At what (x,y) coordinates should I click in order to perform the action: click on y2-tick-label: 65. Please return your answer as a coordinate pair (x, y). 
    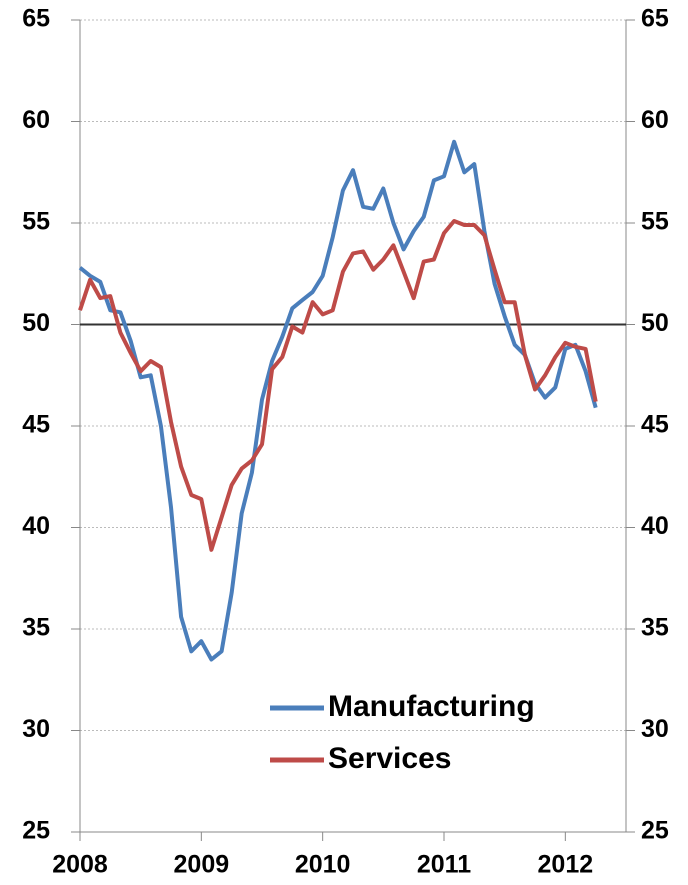
    Looking at the image, I should click on (655, 19).